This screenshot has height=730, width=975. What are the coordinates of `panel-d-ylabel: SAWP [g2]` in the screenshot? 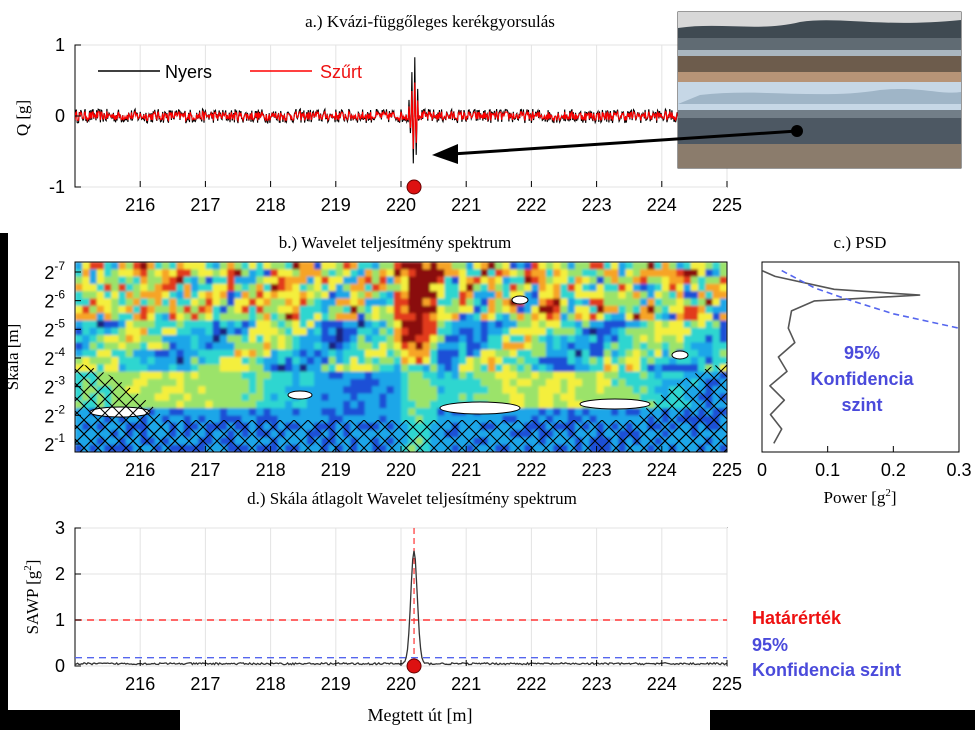 It's located at (32, 597).